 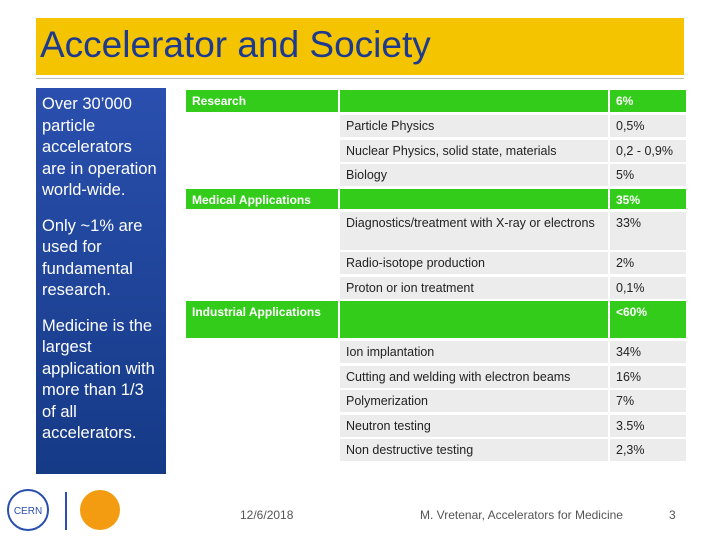 What do you see at coordinates (648, 101) in the screenshot?
I see `section-value: 6%` at bounding box center [648, 101].